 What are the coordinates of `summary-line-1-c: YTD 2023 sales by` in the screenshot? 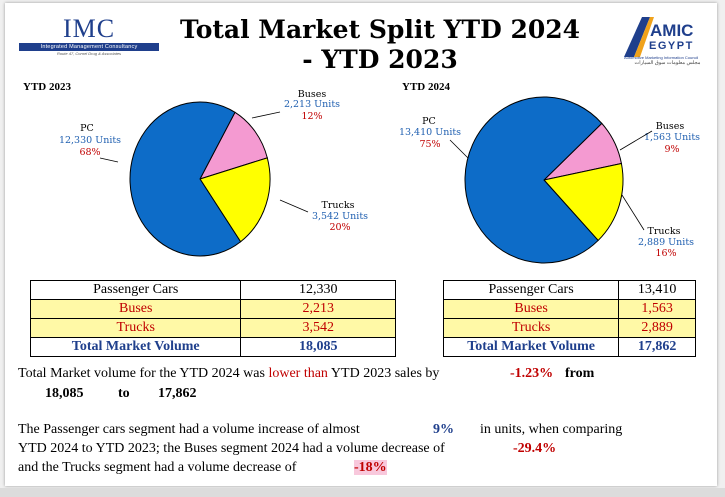 It's located at (383, 373).